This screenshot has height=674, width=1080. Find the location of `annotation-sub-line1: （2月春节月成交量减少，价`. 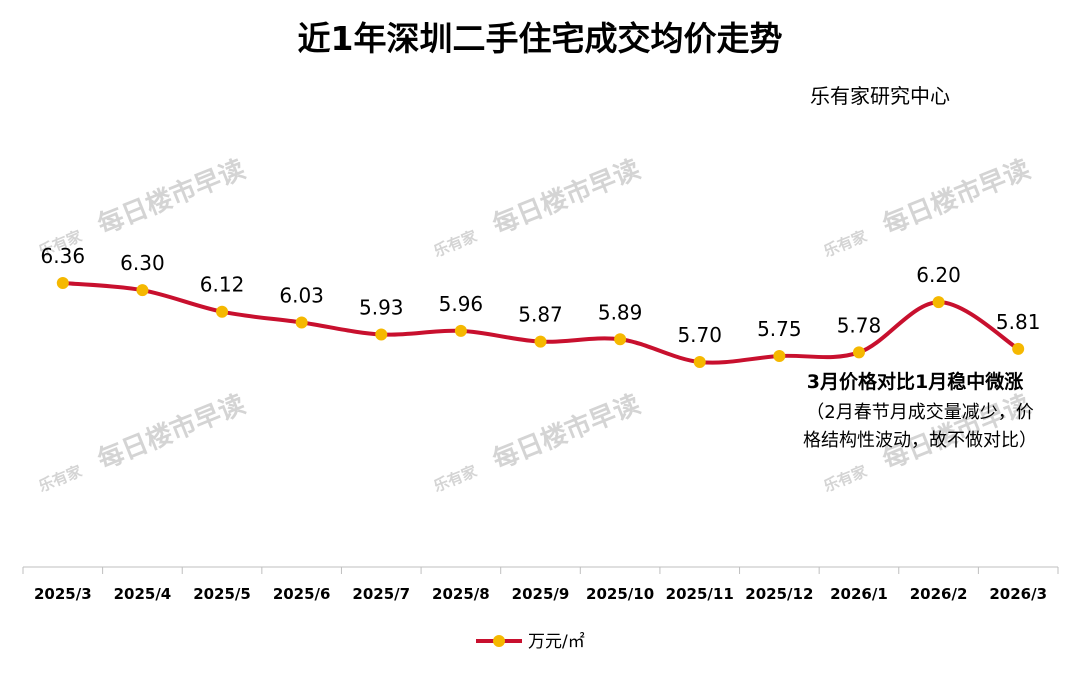

annotation-sub-line1: （2月春节月成交量减少，价 is located at coordinates (919, 412).